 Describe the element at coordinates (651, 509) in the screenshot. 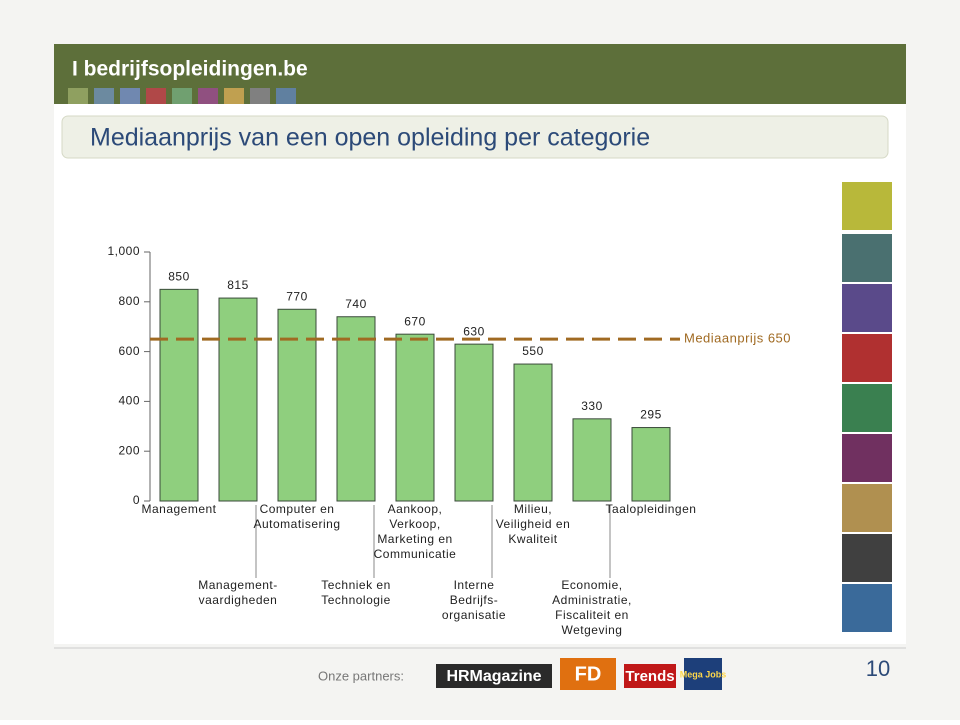

I see `x-tick-label: Taalopleidingen` at that location.